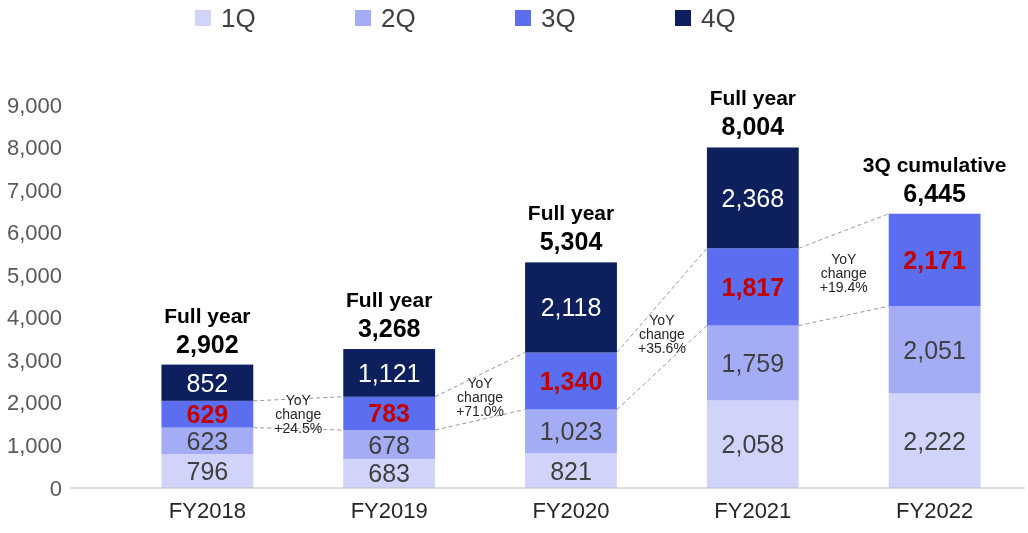 Image resolution: width=1028 pixels, height=533 pixels. I want to click on y-tick-label: 4,000, so click(34, 318).